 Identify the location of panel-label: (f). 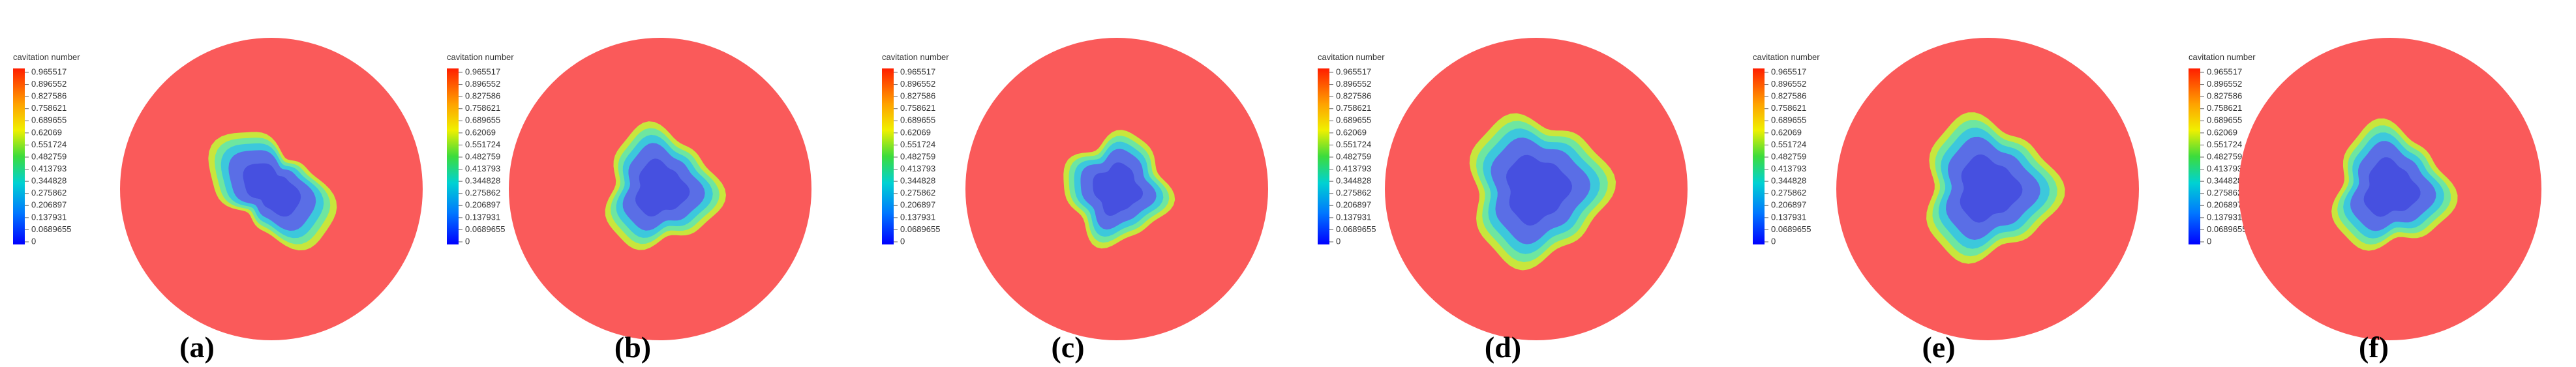
(2374, 347).